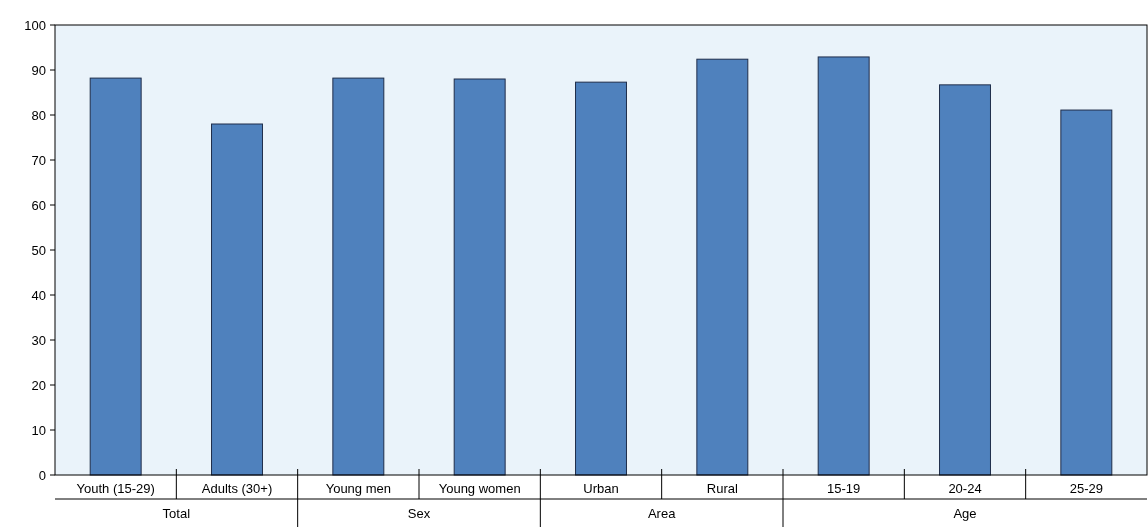  What do you see at coordinates (38, 430) in the screenshot?
I see `y-tick-label: 10` at bounding box center [38, 430].